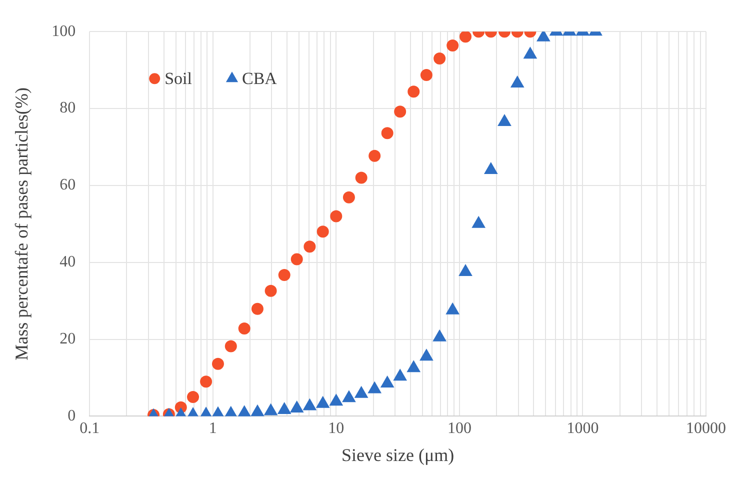  I want to click on y-tick-label: 80, so click(68, 108).